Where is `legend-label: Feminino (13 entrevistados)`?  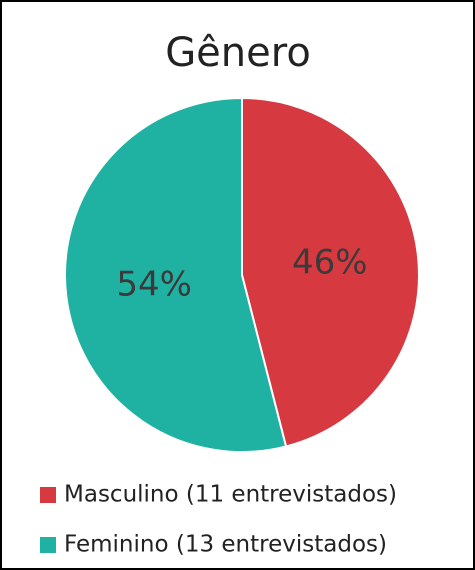
legend-label: Feminino (13 entrevistados) is located at coordinates (225, 545).